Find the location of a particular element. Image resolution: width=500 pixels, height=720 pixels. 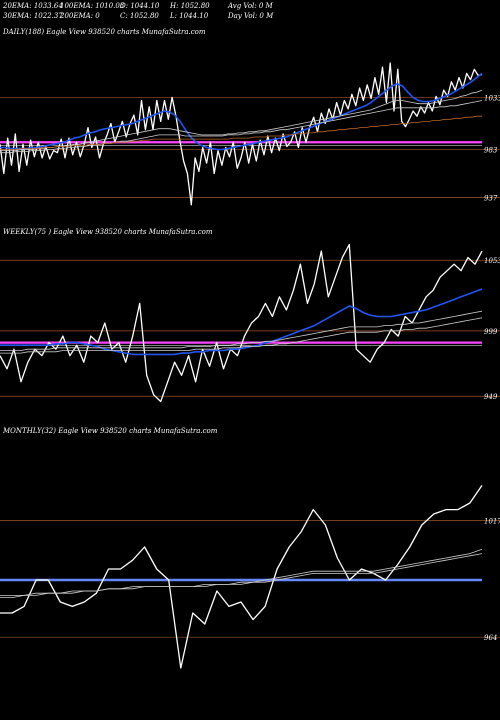

monthly-tick-label: 1017 is located at coordinates (492, 522).